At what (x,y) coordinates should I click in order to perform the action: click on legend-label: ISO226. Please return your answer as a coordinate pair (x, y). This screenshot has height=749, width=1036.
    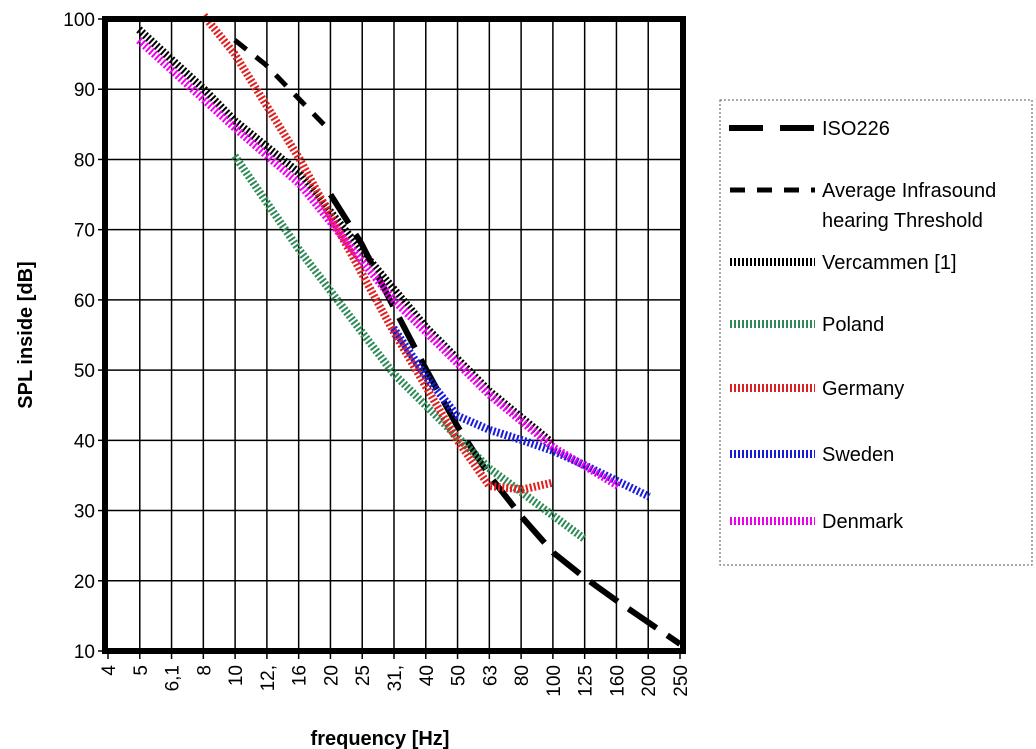
    Looking at the image, I should click on (856, 129).